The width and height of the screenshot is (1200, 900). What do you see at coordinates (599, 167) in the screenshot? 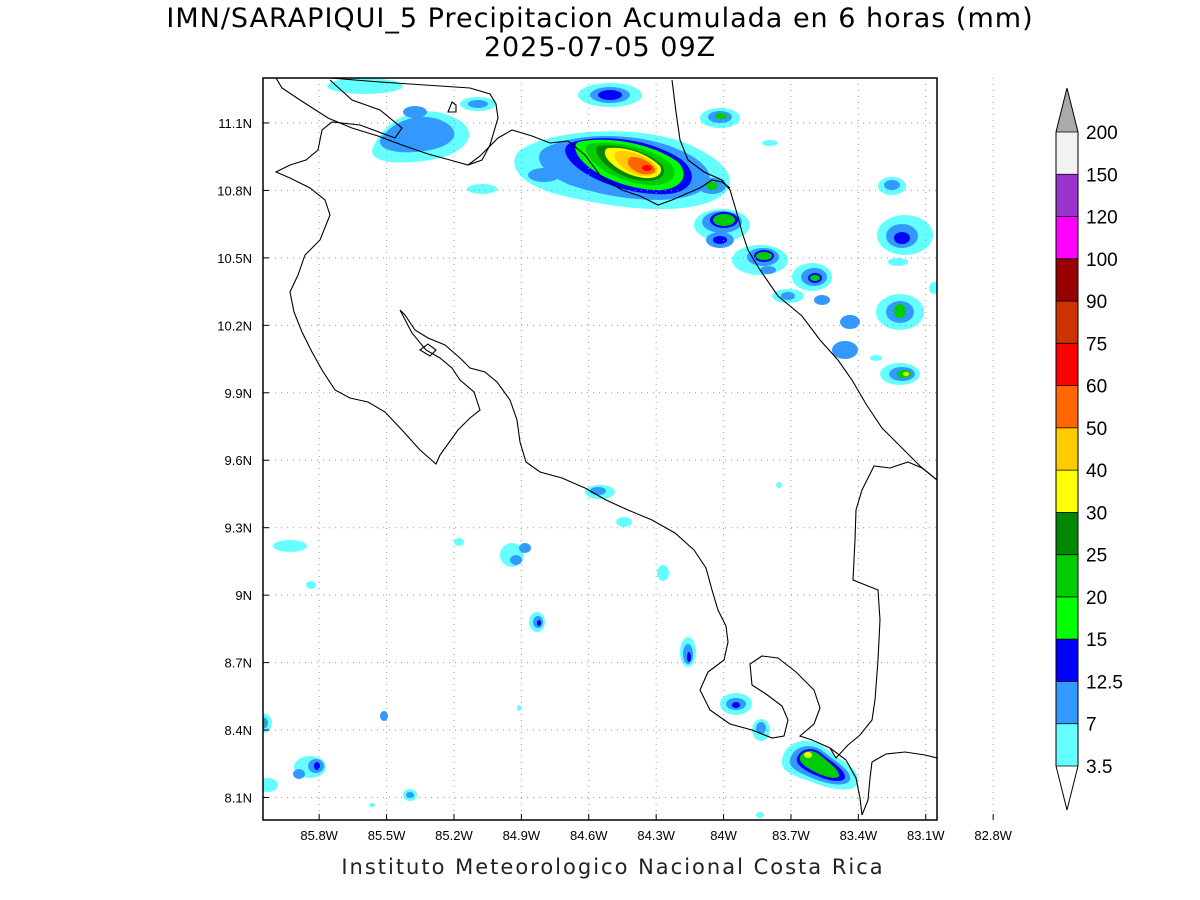
I see `nicaragua-costa-rica-border` at bounding box center [599, 167].